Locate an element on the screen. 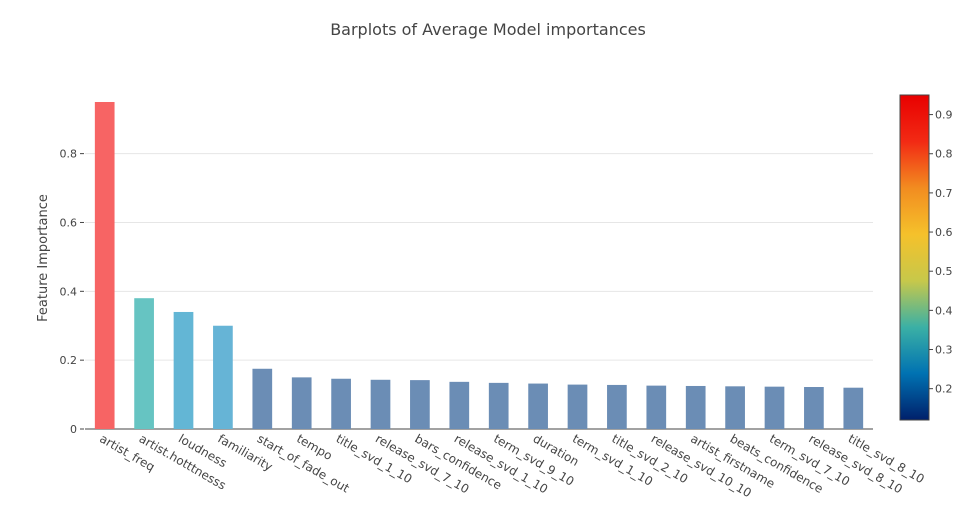 This screenshot has width=980, height=507. colorbar-gradient is located at coordinates (914, 257).